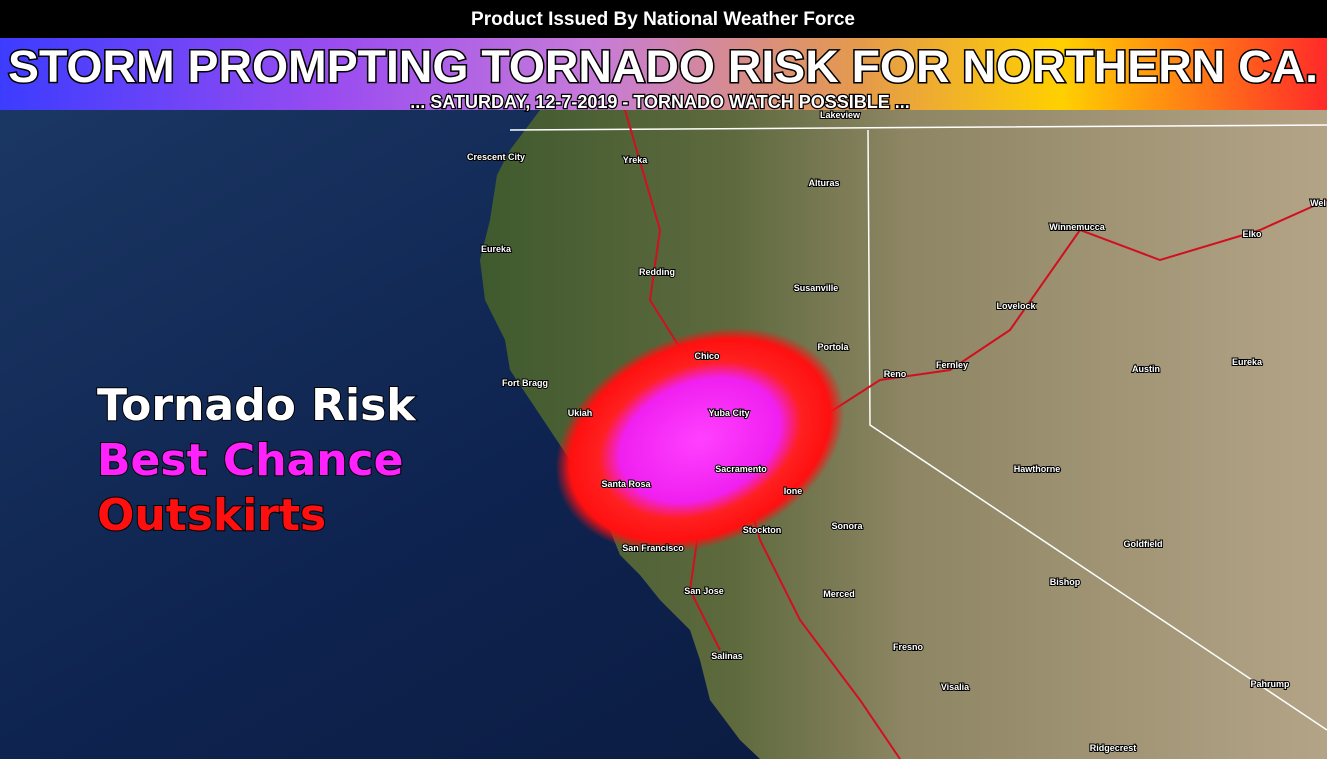 Image resolution: width=1327 pixels, height=759 pixels. I want to click on city-label: Fort Bragg, so click(525, 383).